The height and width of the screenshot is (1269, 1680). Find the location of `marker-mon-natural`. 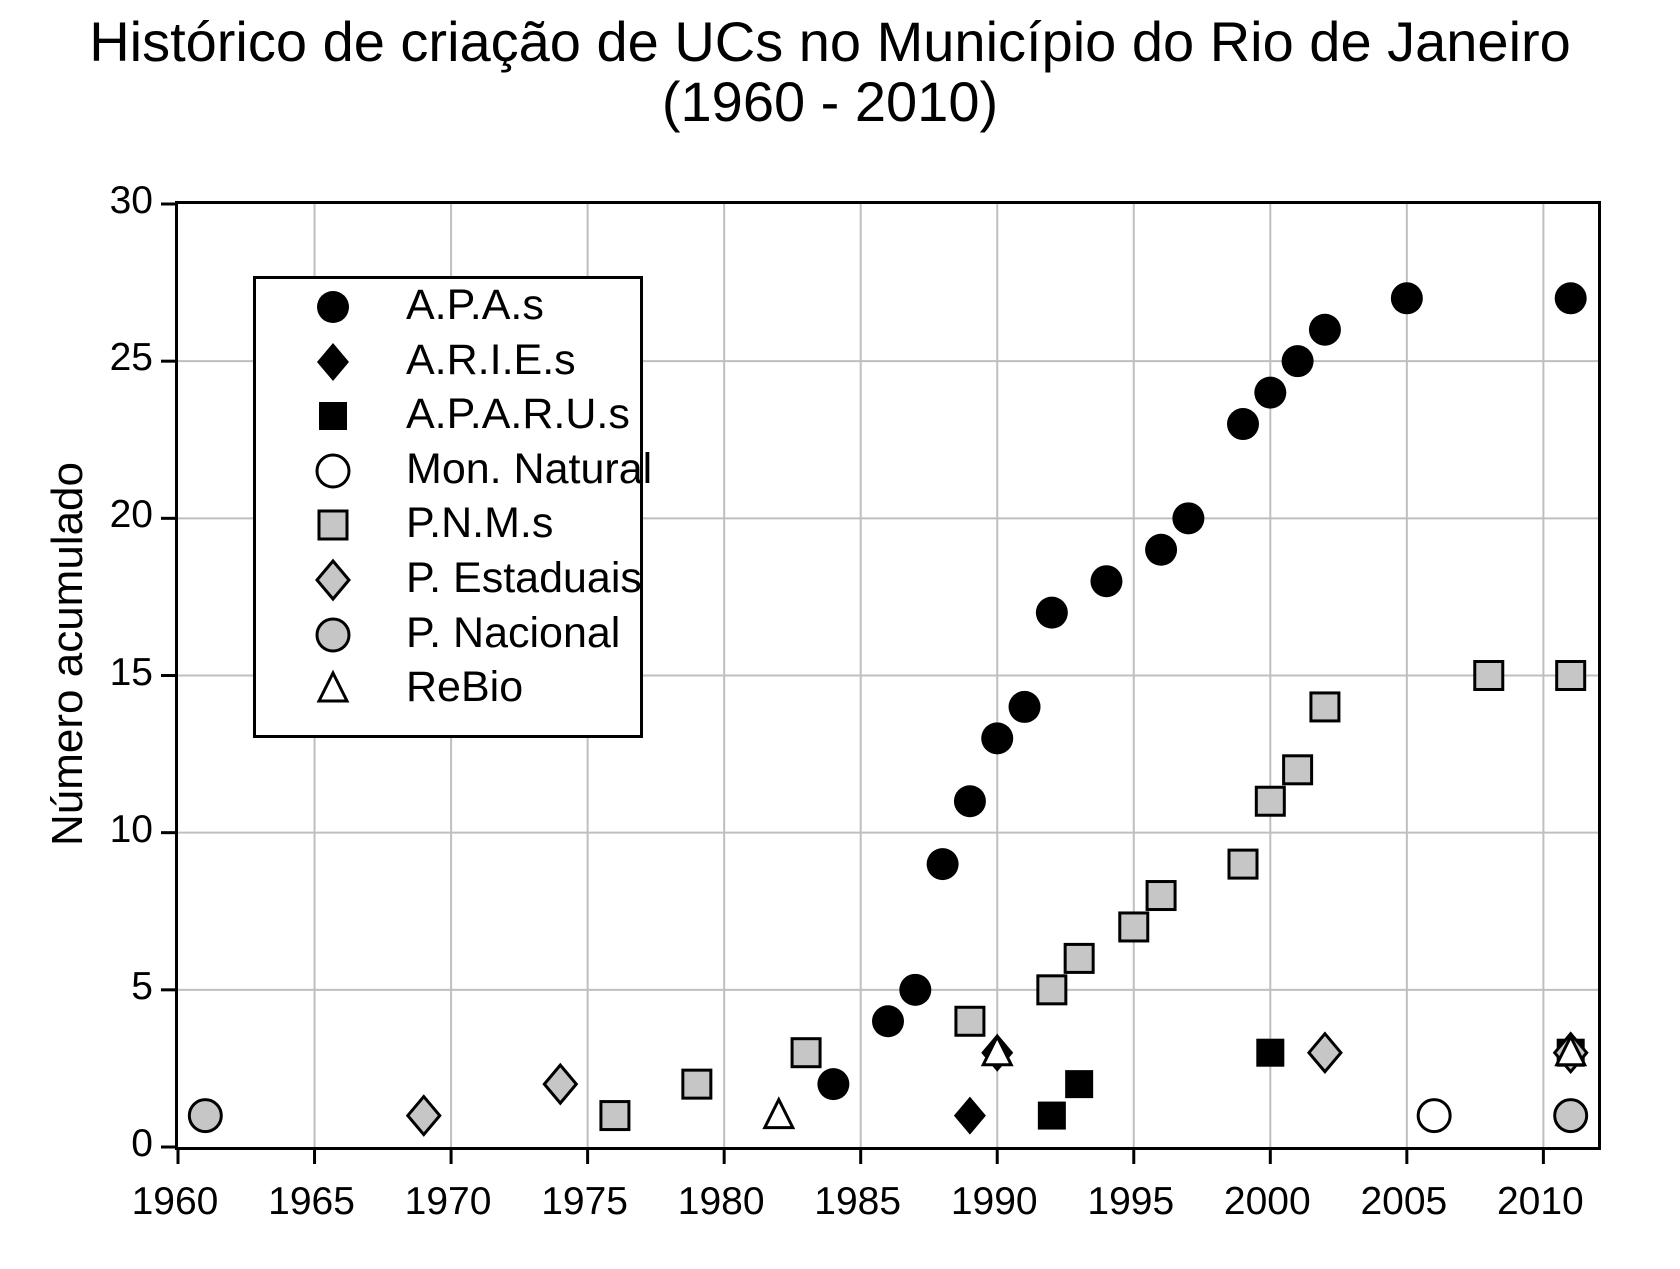

marker-mon-natural is located at coordinates (1434, 1116).